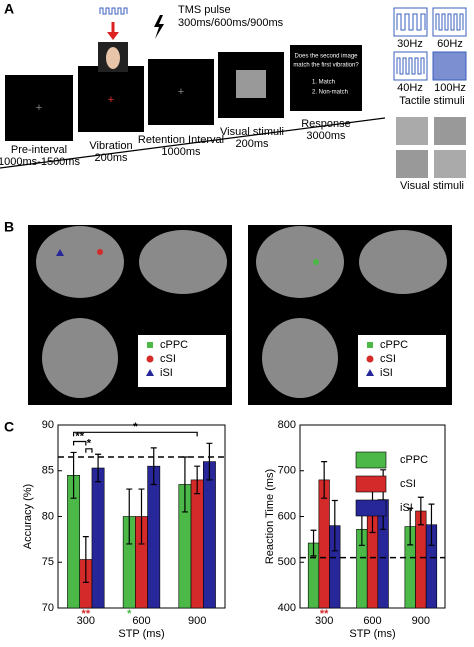  I want to click on tms-label: 300ms/600ms/900ms, so click(231, 23).